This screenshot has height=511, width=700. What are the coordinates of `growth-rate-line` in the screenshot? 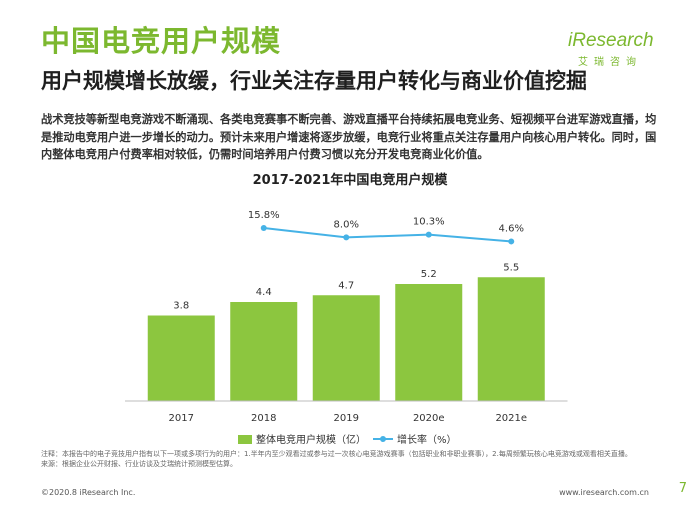 It's located at (387, 235).